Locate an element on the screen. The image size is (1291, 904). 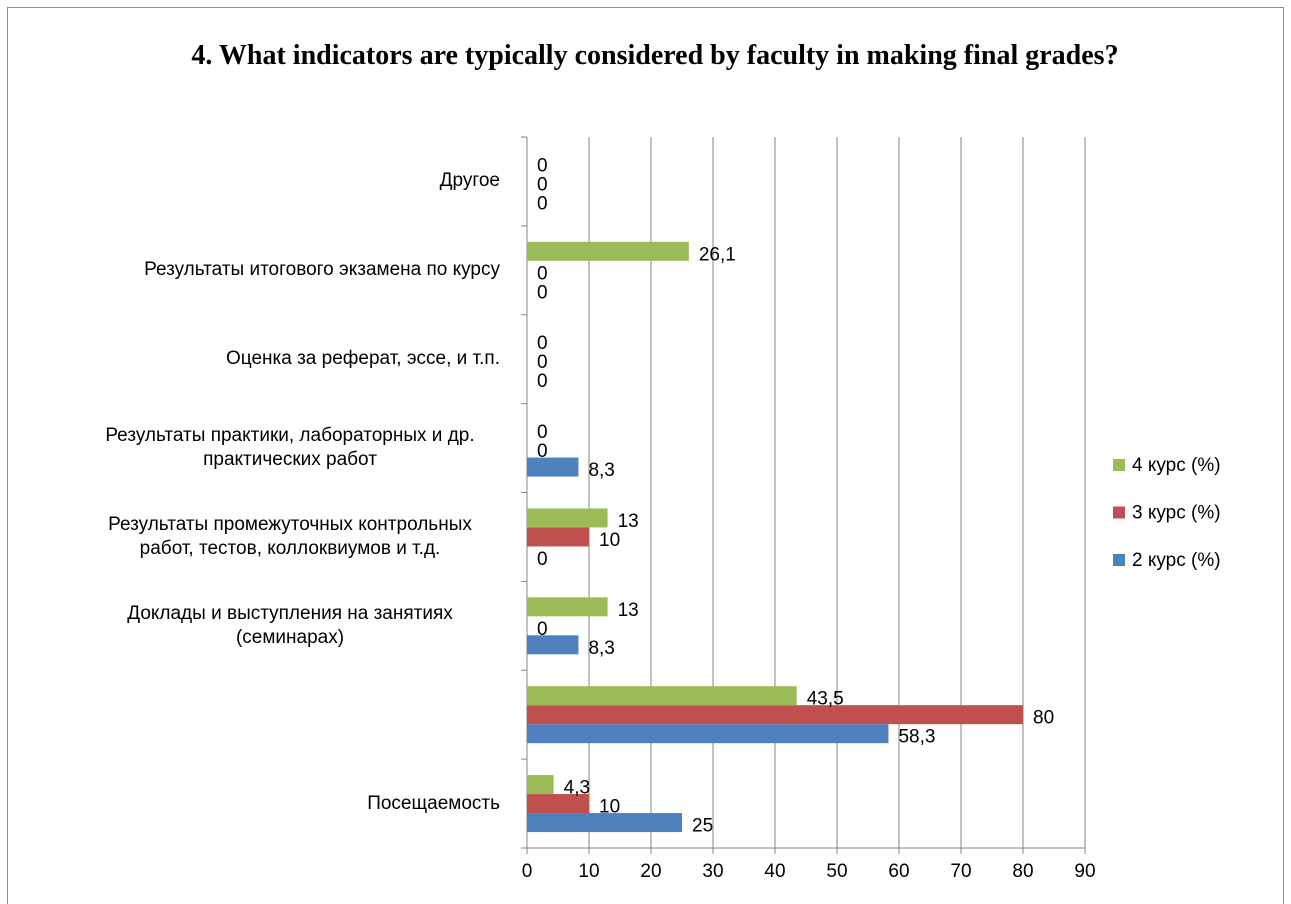
x-tick-label: 70 is located at coordinates (960, 871).